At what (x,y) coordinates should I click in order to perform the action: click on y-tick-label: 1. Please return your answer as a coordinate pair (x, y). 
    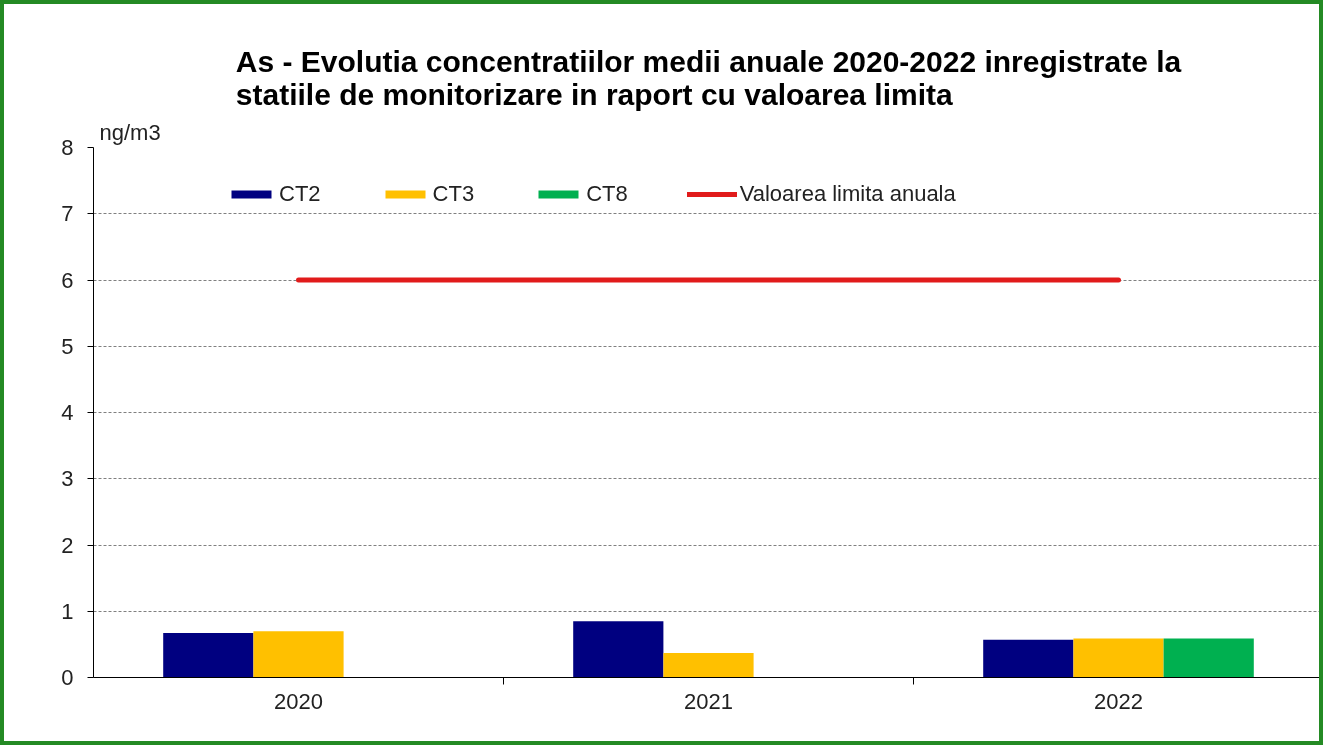
    Looking at the image, I should click on (67, 611).